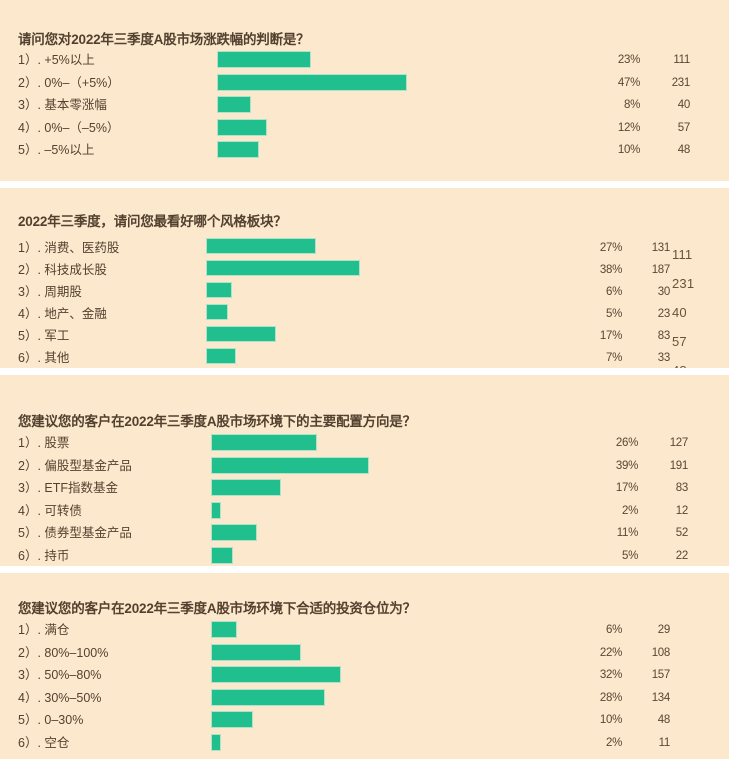 This screenshot has width=729, height=759. What do you see at coordinates (627, 533) in the screenshot?
I see `percent-value: 11%` at bounding box center [627, 533].